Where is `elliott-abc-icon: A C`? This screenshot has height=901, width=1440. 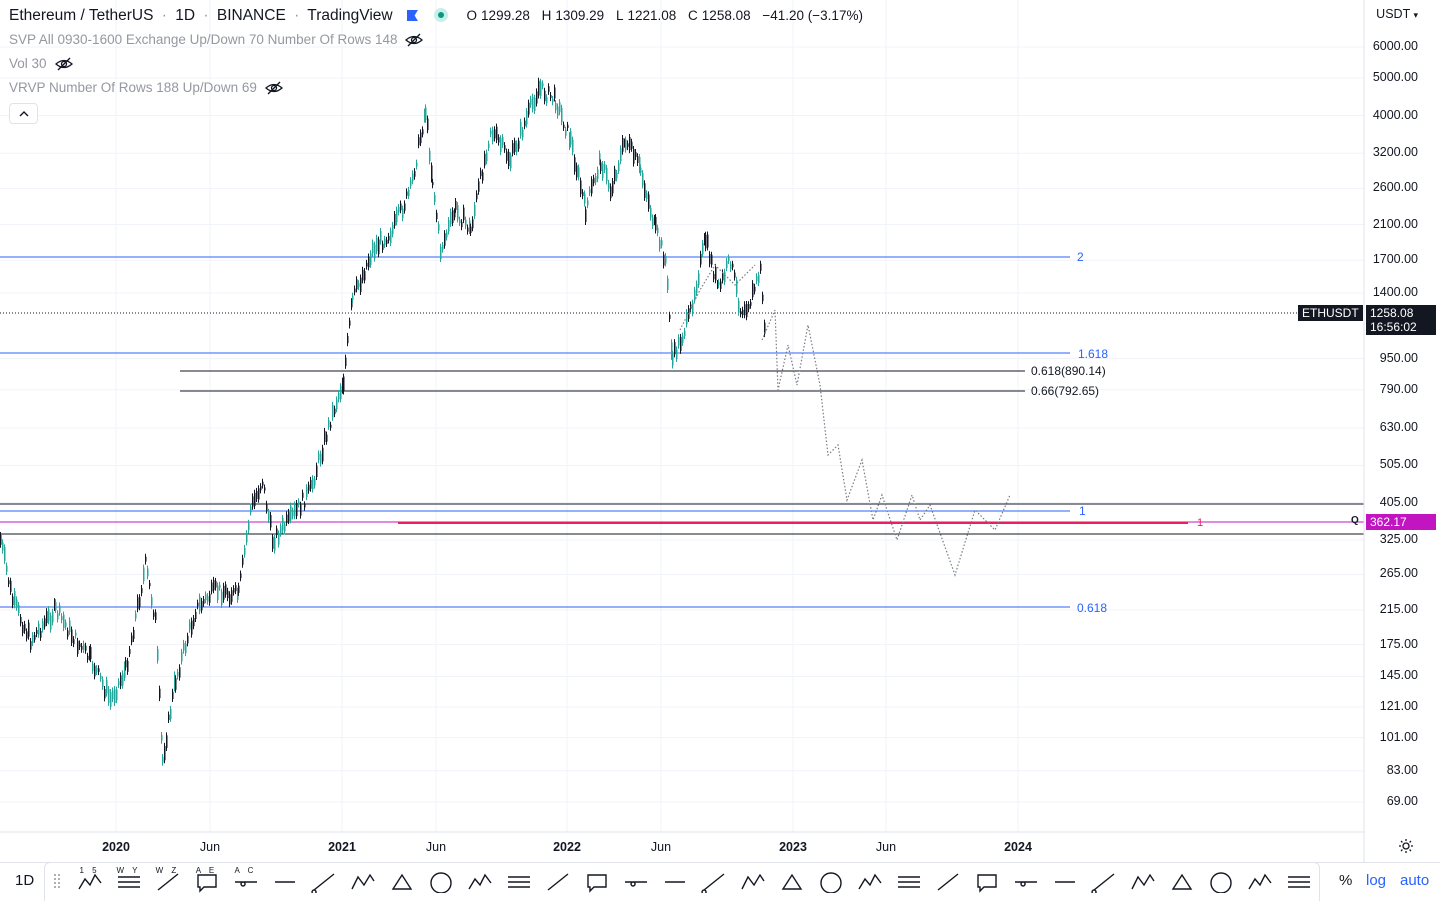 elliott-abc-icon: A C is located at coordinates (245, 882).